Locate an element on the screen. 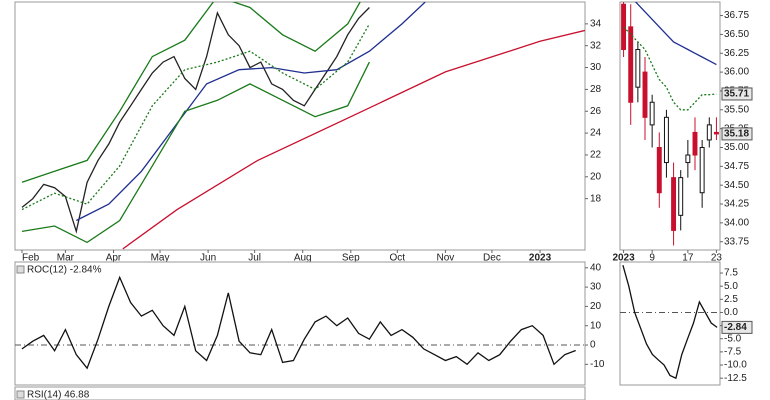 The height and width of the screenshot is (400, 770). value-tag-label: 35.71 is located at coordinates (736, 94).